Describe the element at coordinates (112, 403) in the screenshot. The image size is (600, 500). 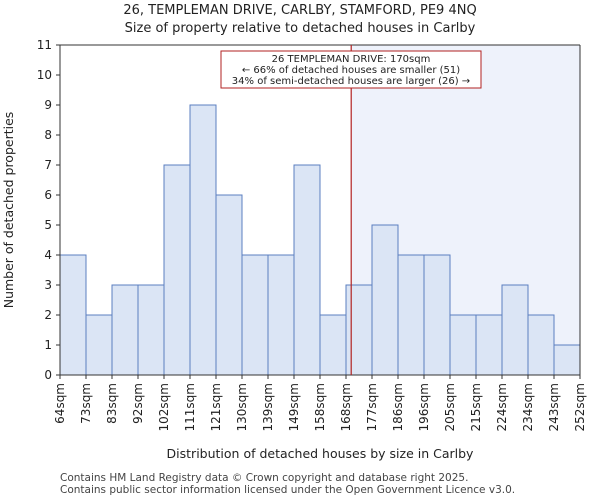
I see `x-tick-label: 83sqm` at that location.